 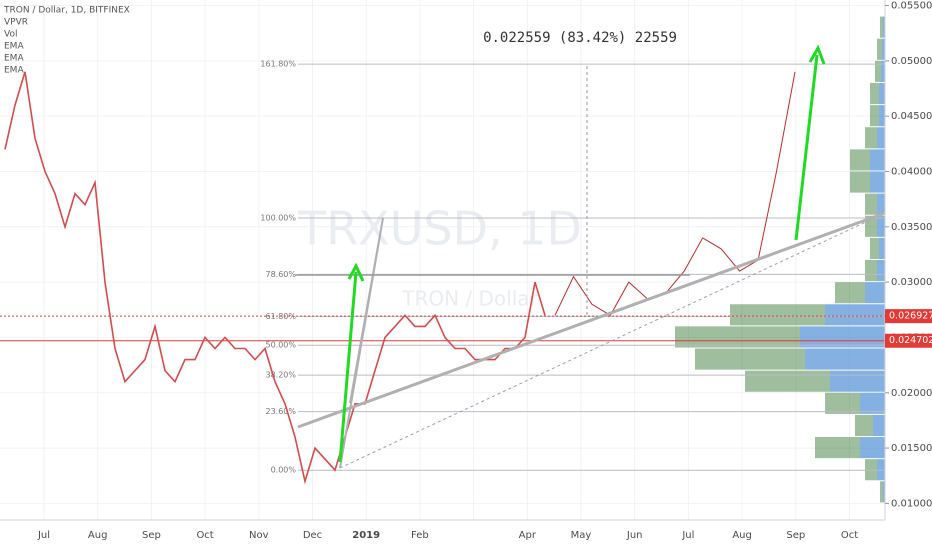 What do you see at coordinates (528, 535) in the screenshot?
I see `x-tick-label: Apr` at bounding box center [528, 535].